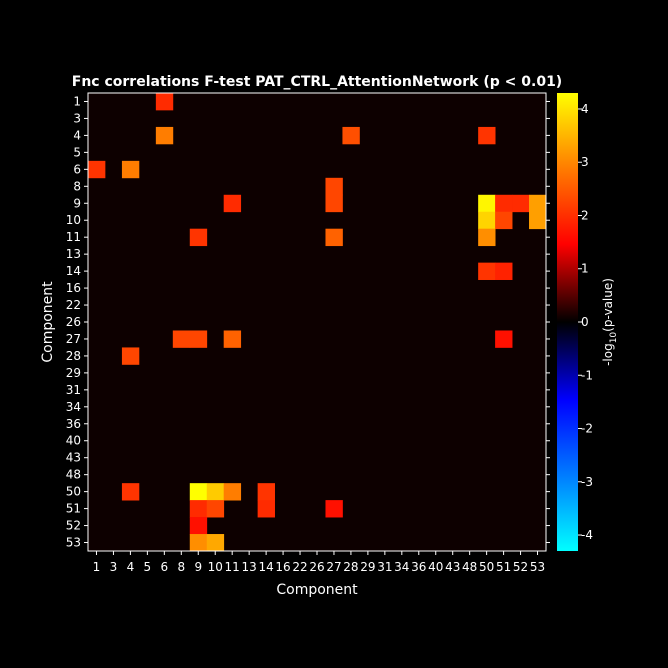 The image size is (668, 668). What do you see at coordinates (131, 567) in the screenshot?
I see `x-tick-label: 4` at bounding box center [131, 567].